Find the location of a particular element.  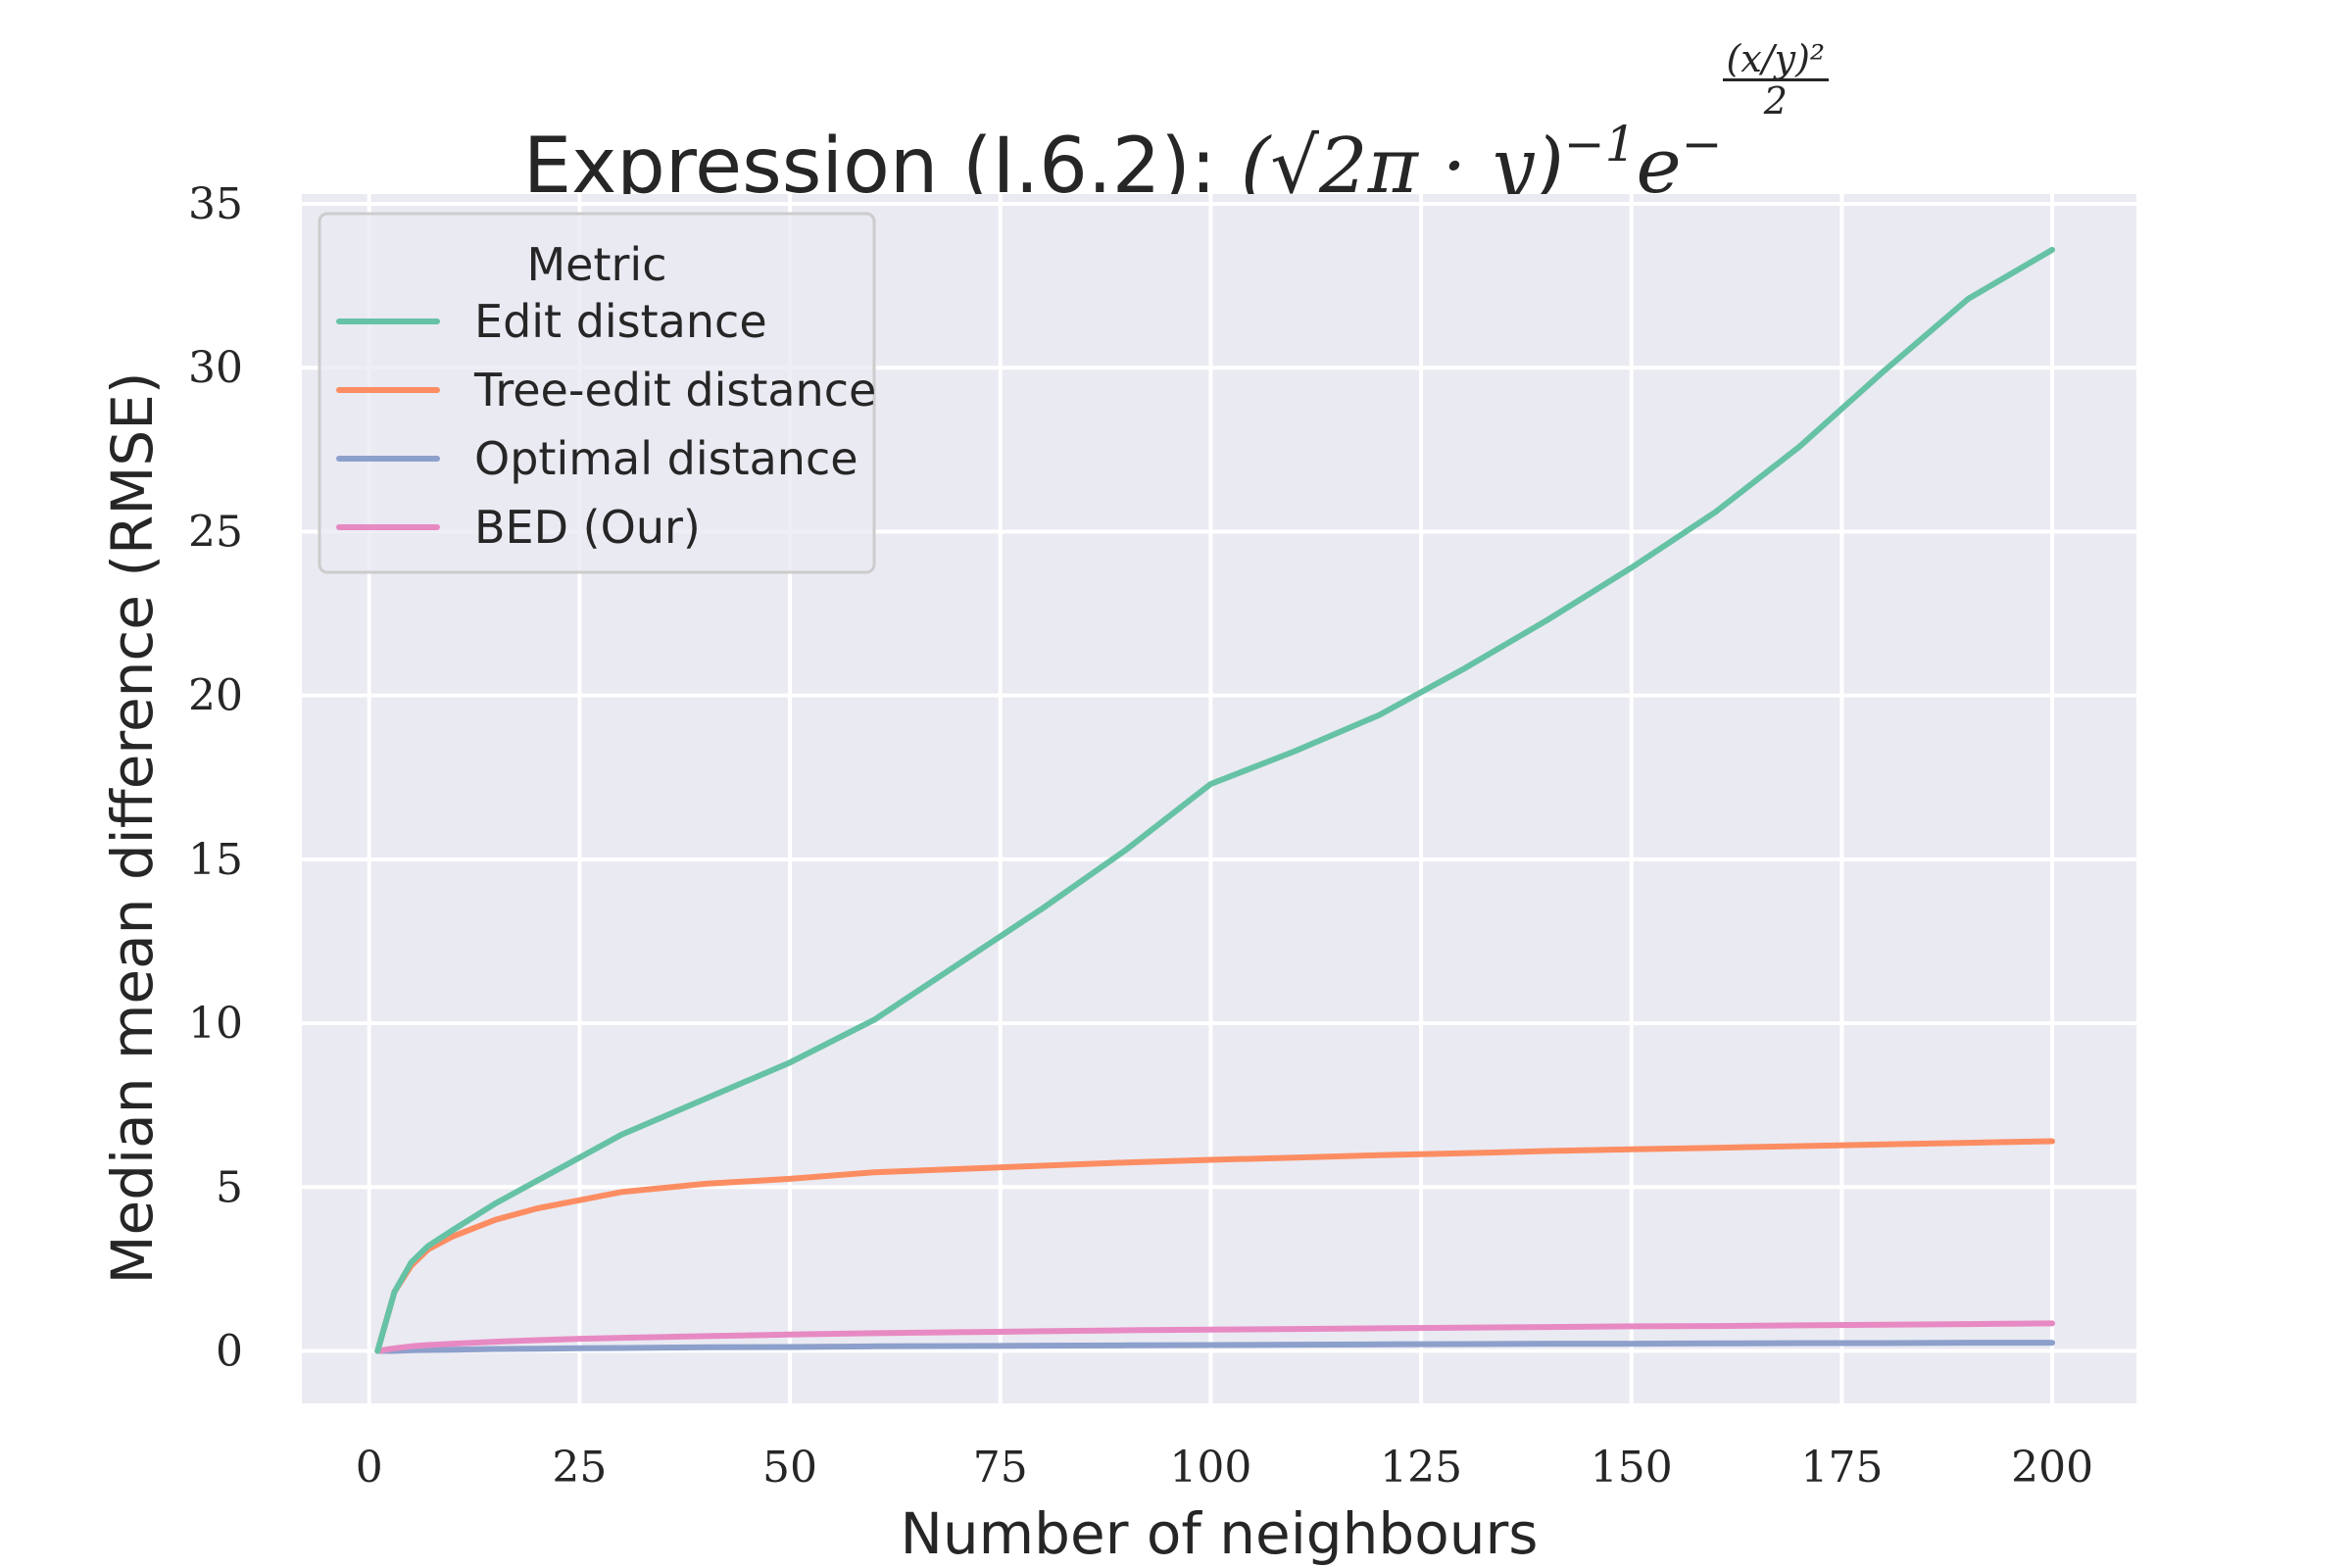

chart-title-formula: (√2π · y)−1e− (x/y)² 2 is located at coordinates (1535, 125).